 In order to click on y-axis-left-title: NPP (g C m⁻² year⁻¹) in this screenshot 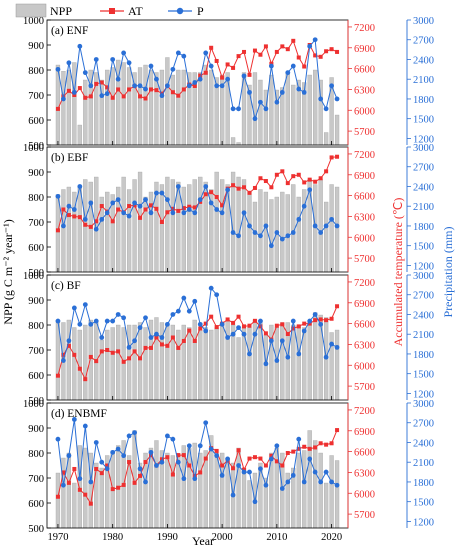, I will do `click(8, 271)`.